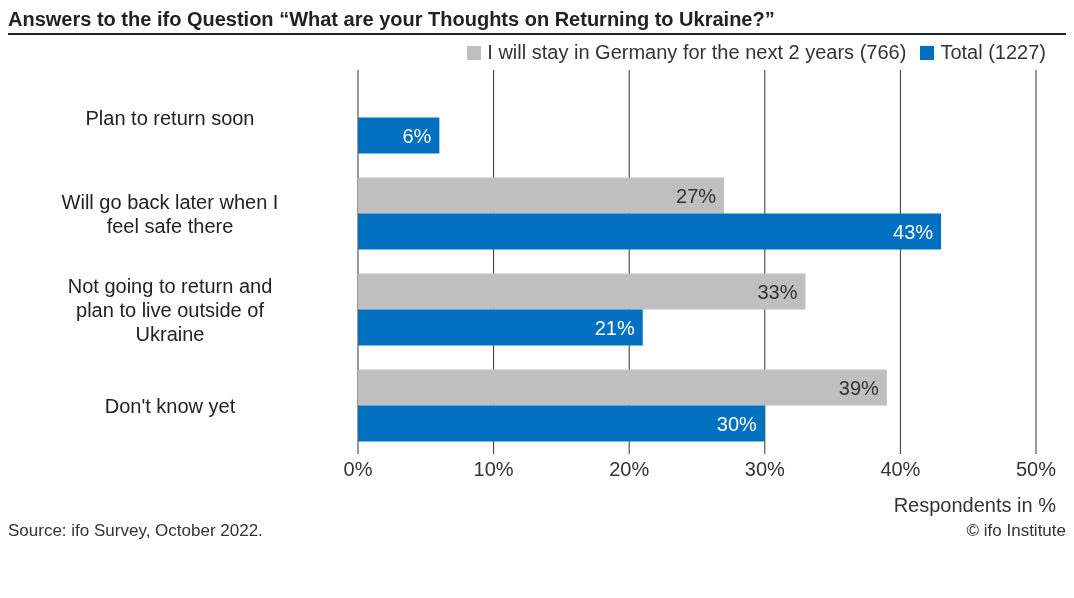  I want to click on data-label: 39%, so click(859, 387).